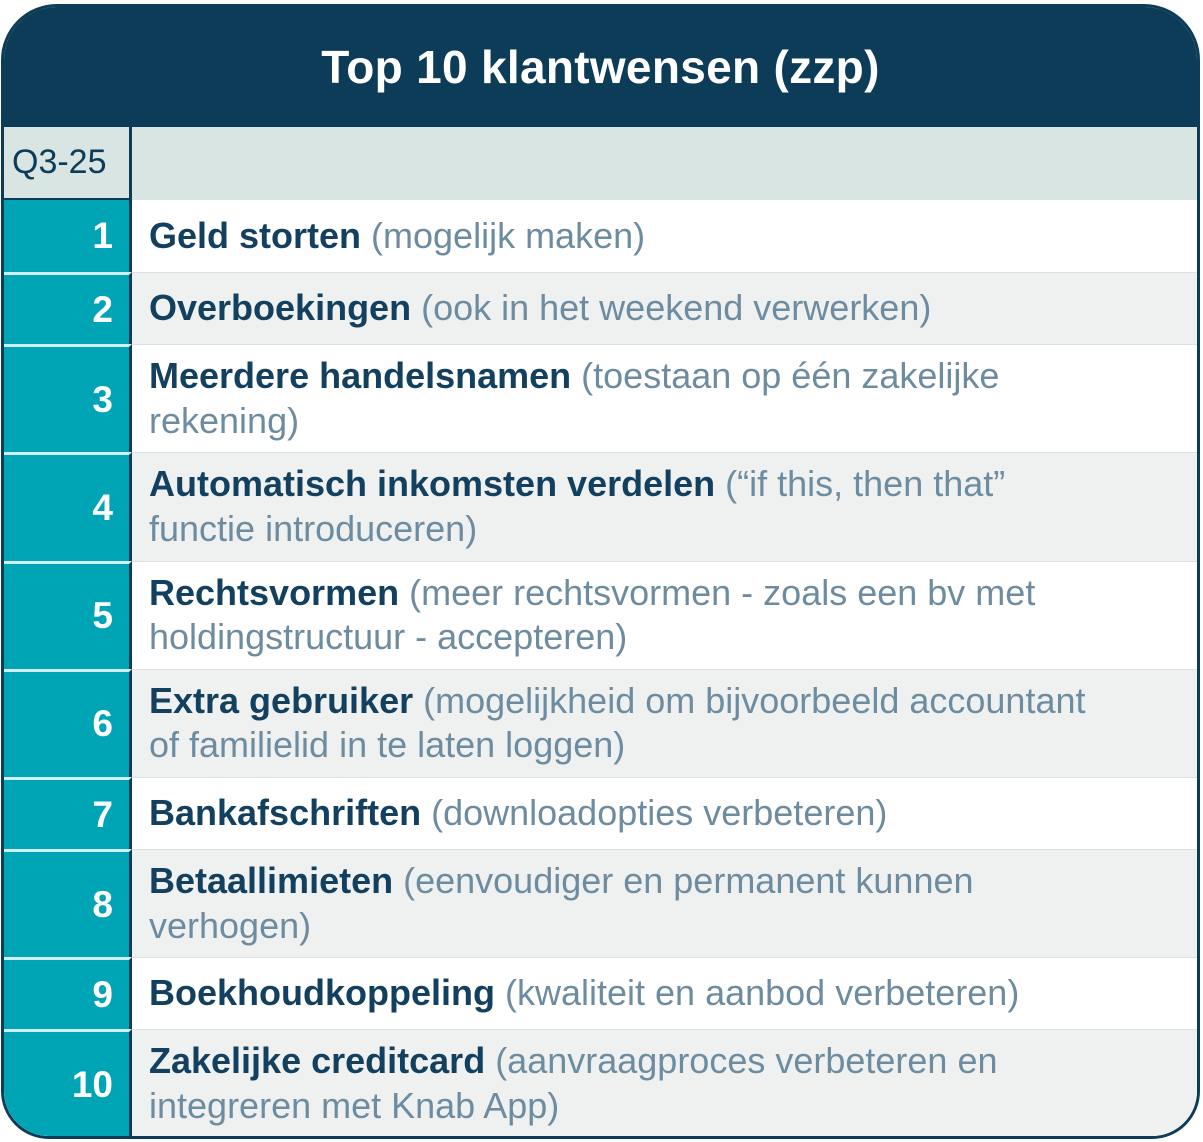  I want to click on rank-cell: 2, so click(68, 308).